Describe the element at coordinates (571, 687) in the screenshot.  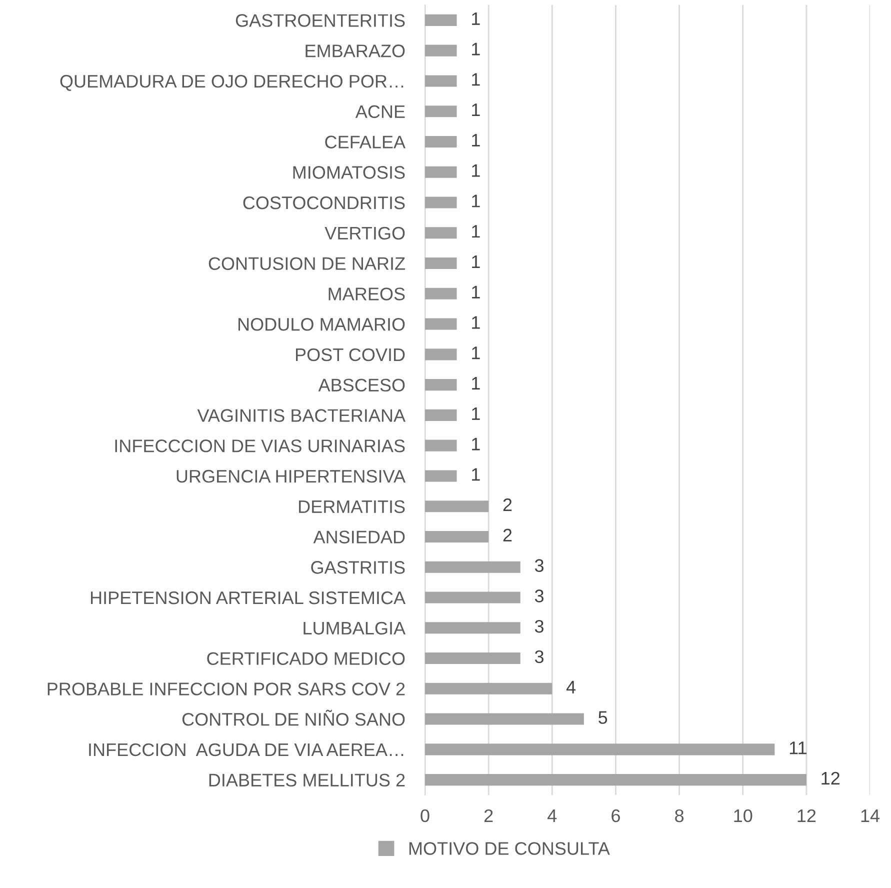
I see `data-label: 4` at that location.